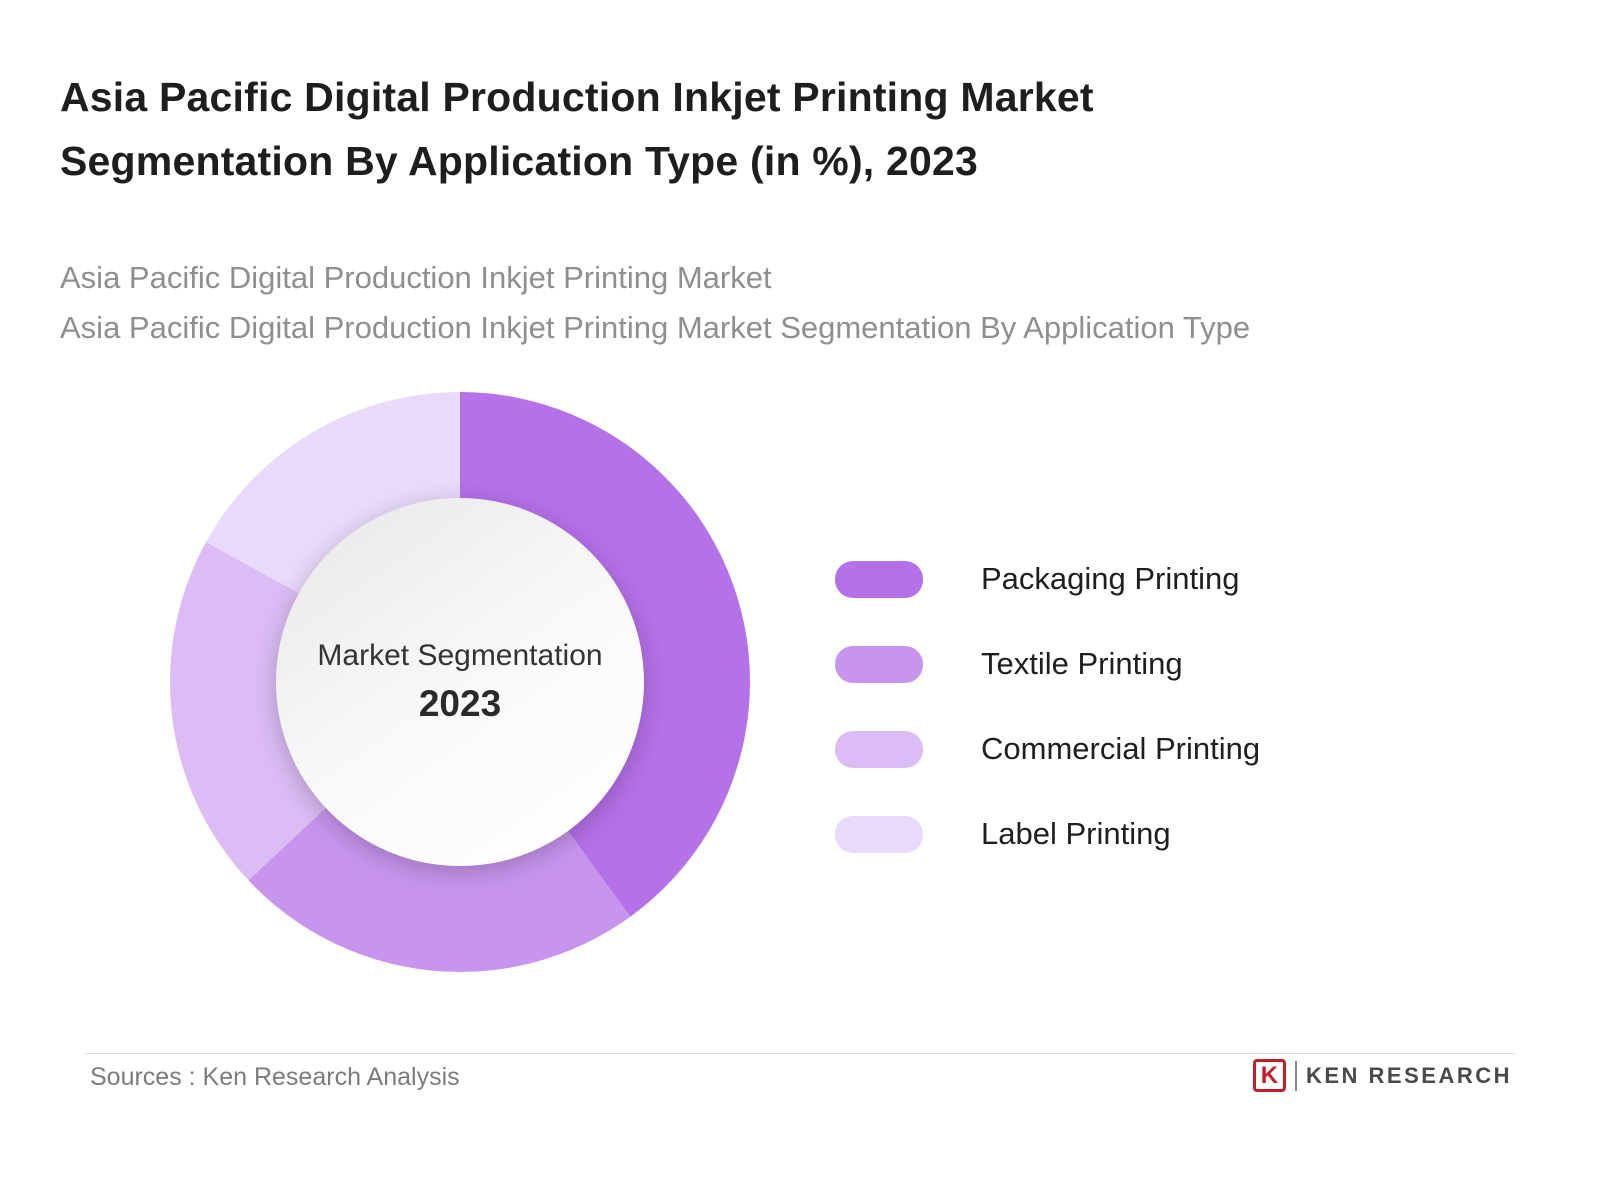 Image resolution: width=1600 pixels, height=1200 pixels. Describe the element at coordinates (460, 703) in the screenshot. I see `donut-center-year: 2023` at that location.